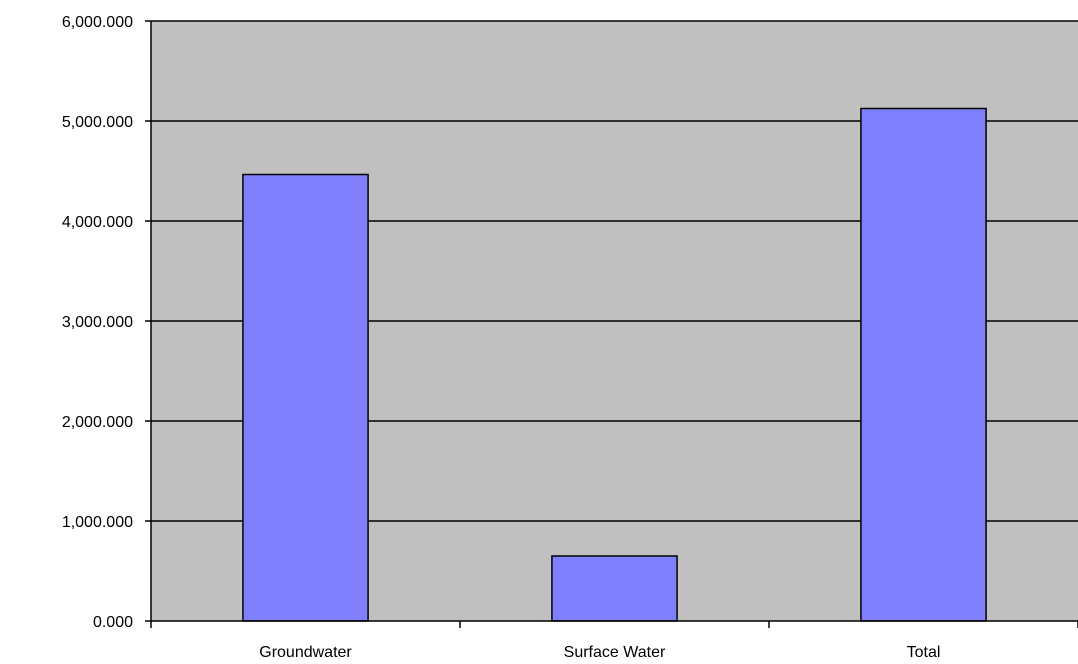 This screenshot has height=664, width=1078. I want to click on x-category-labels: Groundwater Surface Water Total, so click(599, 652).